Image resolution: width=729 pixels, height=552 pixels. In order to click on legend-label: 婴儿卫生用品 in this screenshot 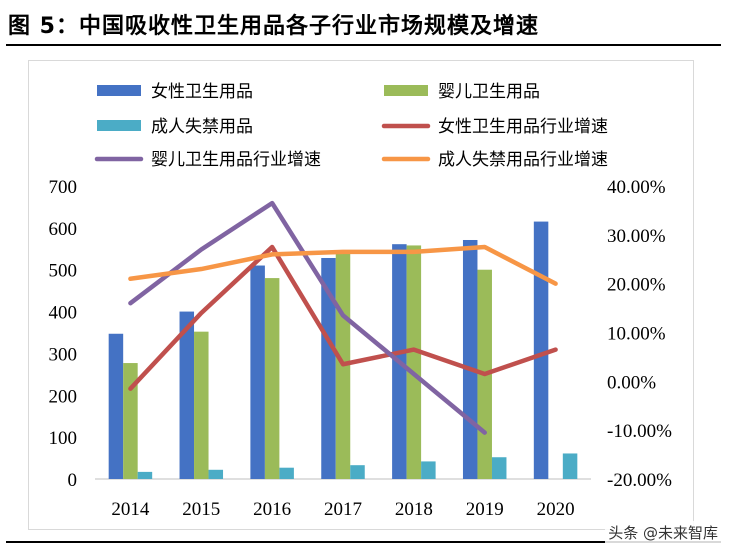, I will do `click(489, 92)`.